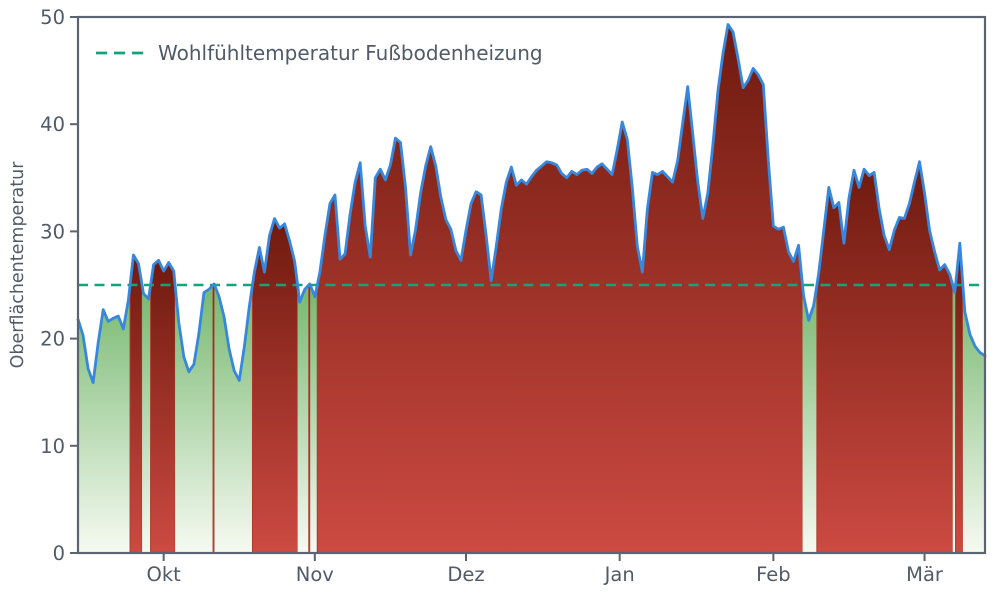 The height and width of the screenshot is (600, 1000). Describe the element at coordinates (465, 574) in the screenshot. I see `x-tick-label: Dez` at that location.